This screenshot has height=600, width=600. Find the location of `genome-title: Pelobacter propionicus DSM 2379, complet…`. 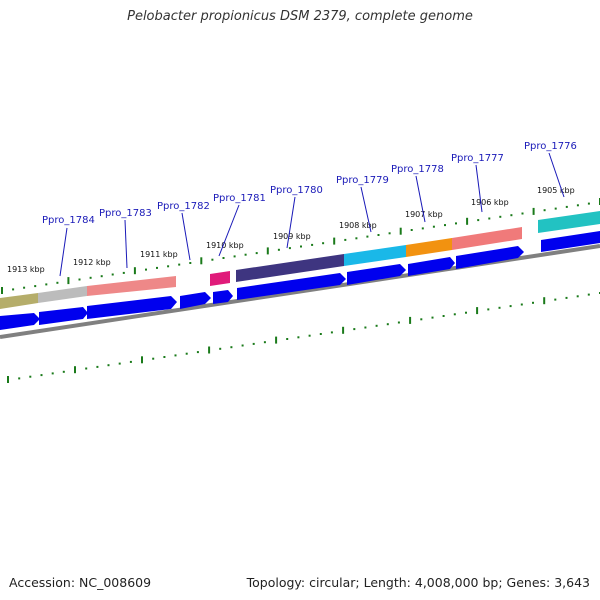

genome-title: Pelobacter propionicus DSM 2379, complet… is located at coordinates (300, 16).